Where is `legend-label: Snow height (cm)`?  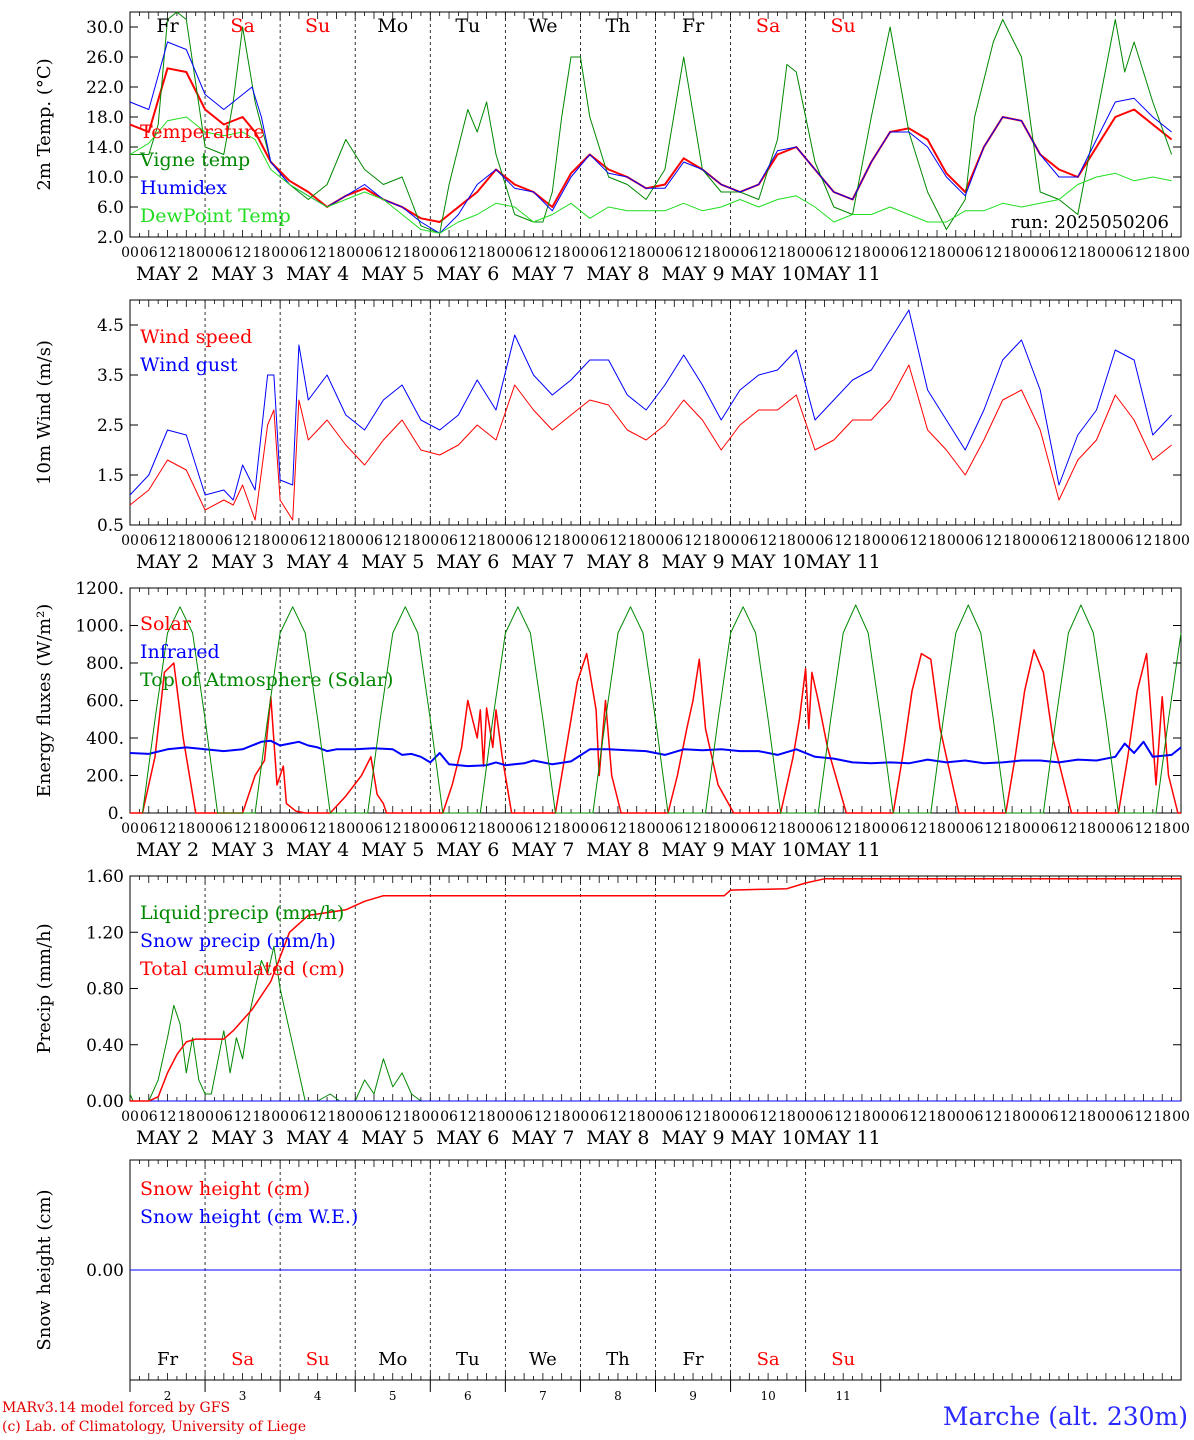 legend-label: Snow height (cm) is located at coordinates (225, 1189).